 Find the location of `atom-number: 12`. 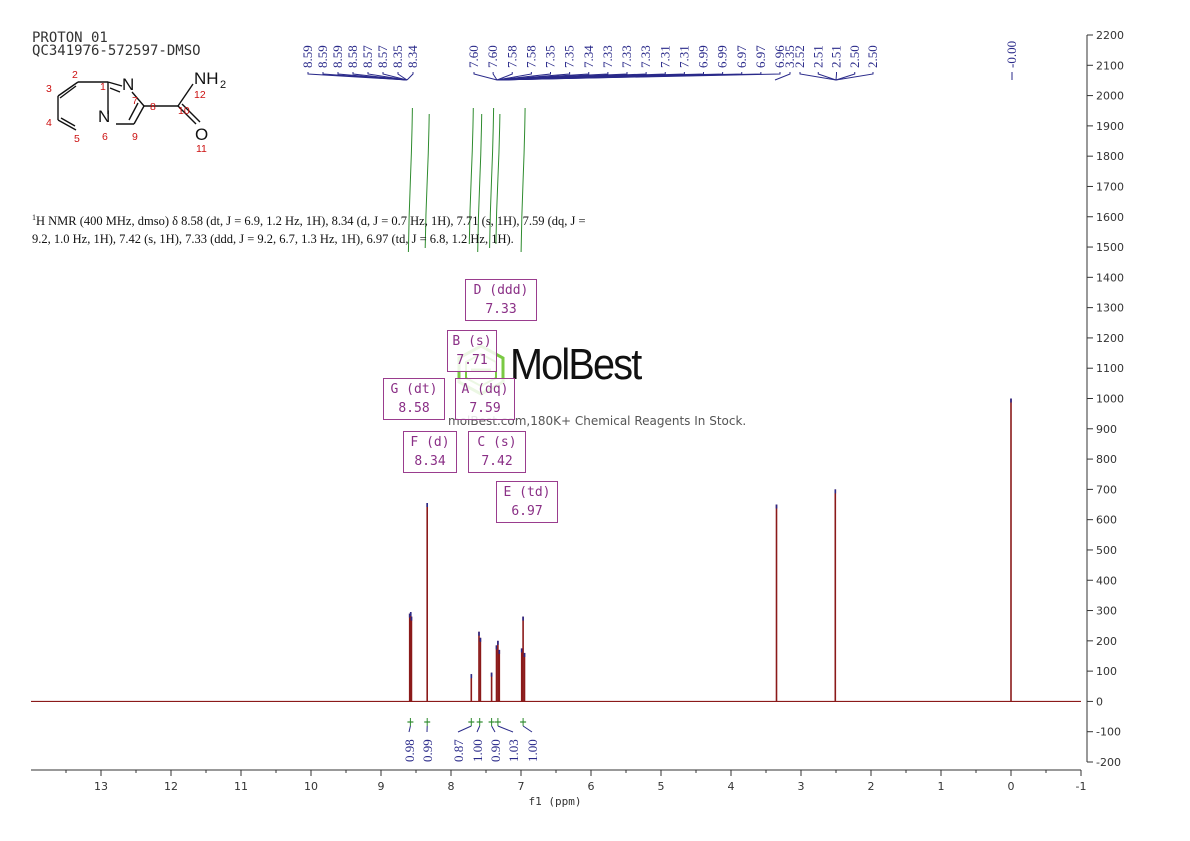

atom-number: 12 is located at coordinates (200, 95).